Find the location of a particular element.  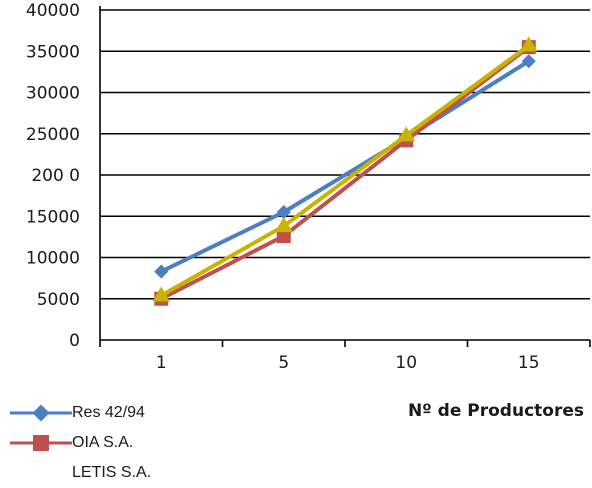

y-tick-label: 35000 is located at coordinates (53, 52).